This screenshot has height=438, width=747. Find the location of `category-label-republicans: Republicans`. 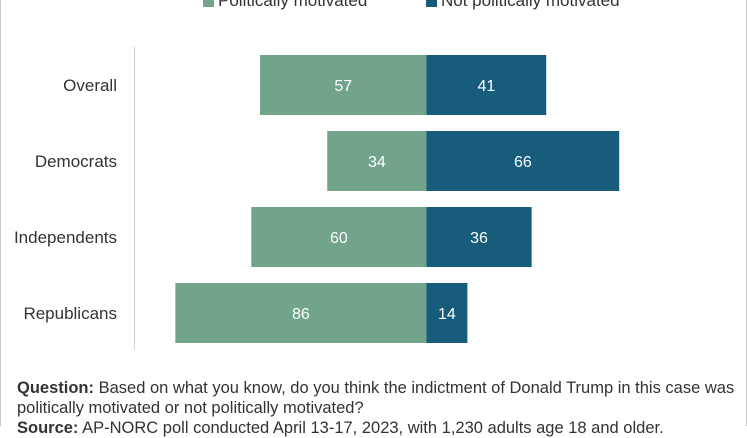

category-label-republicans: Republicans is located at coordinates (70, 313).